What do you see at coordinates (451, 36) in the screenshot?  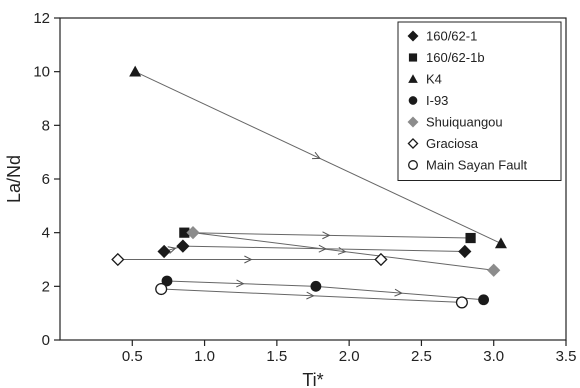 I see `legend-label: 160/62-1` at bounding box center [451, 36].